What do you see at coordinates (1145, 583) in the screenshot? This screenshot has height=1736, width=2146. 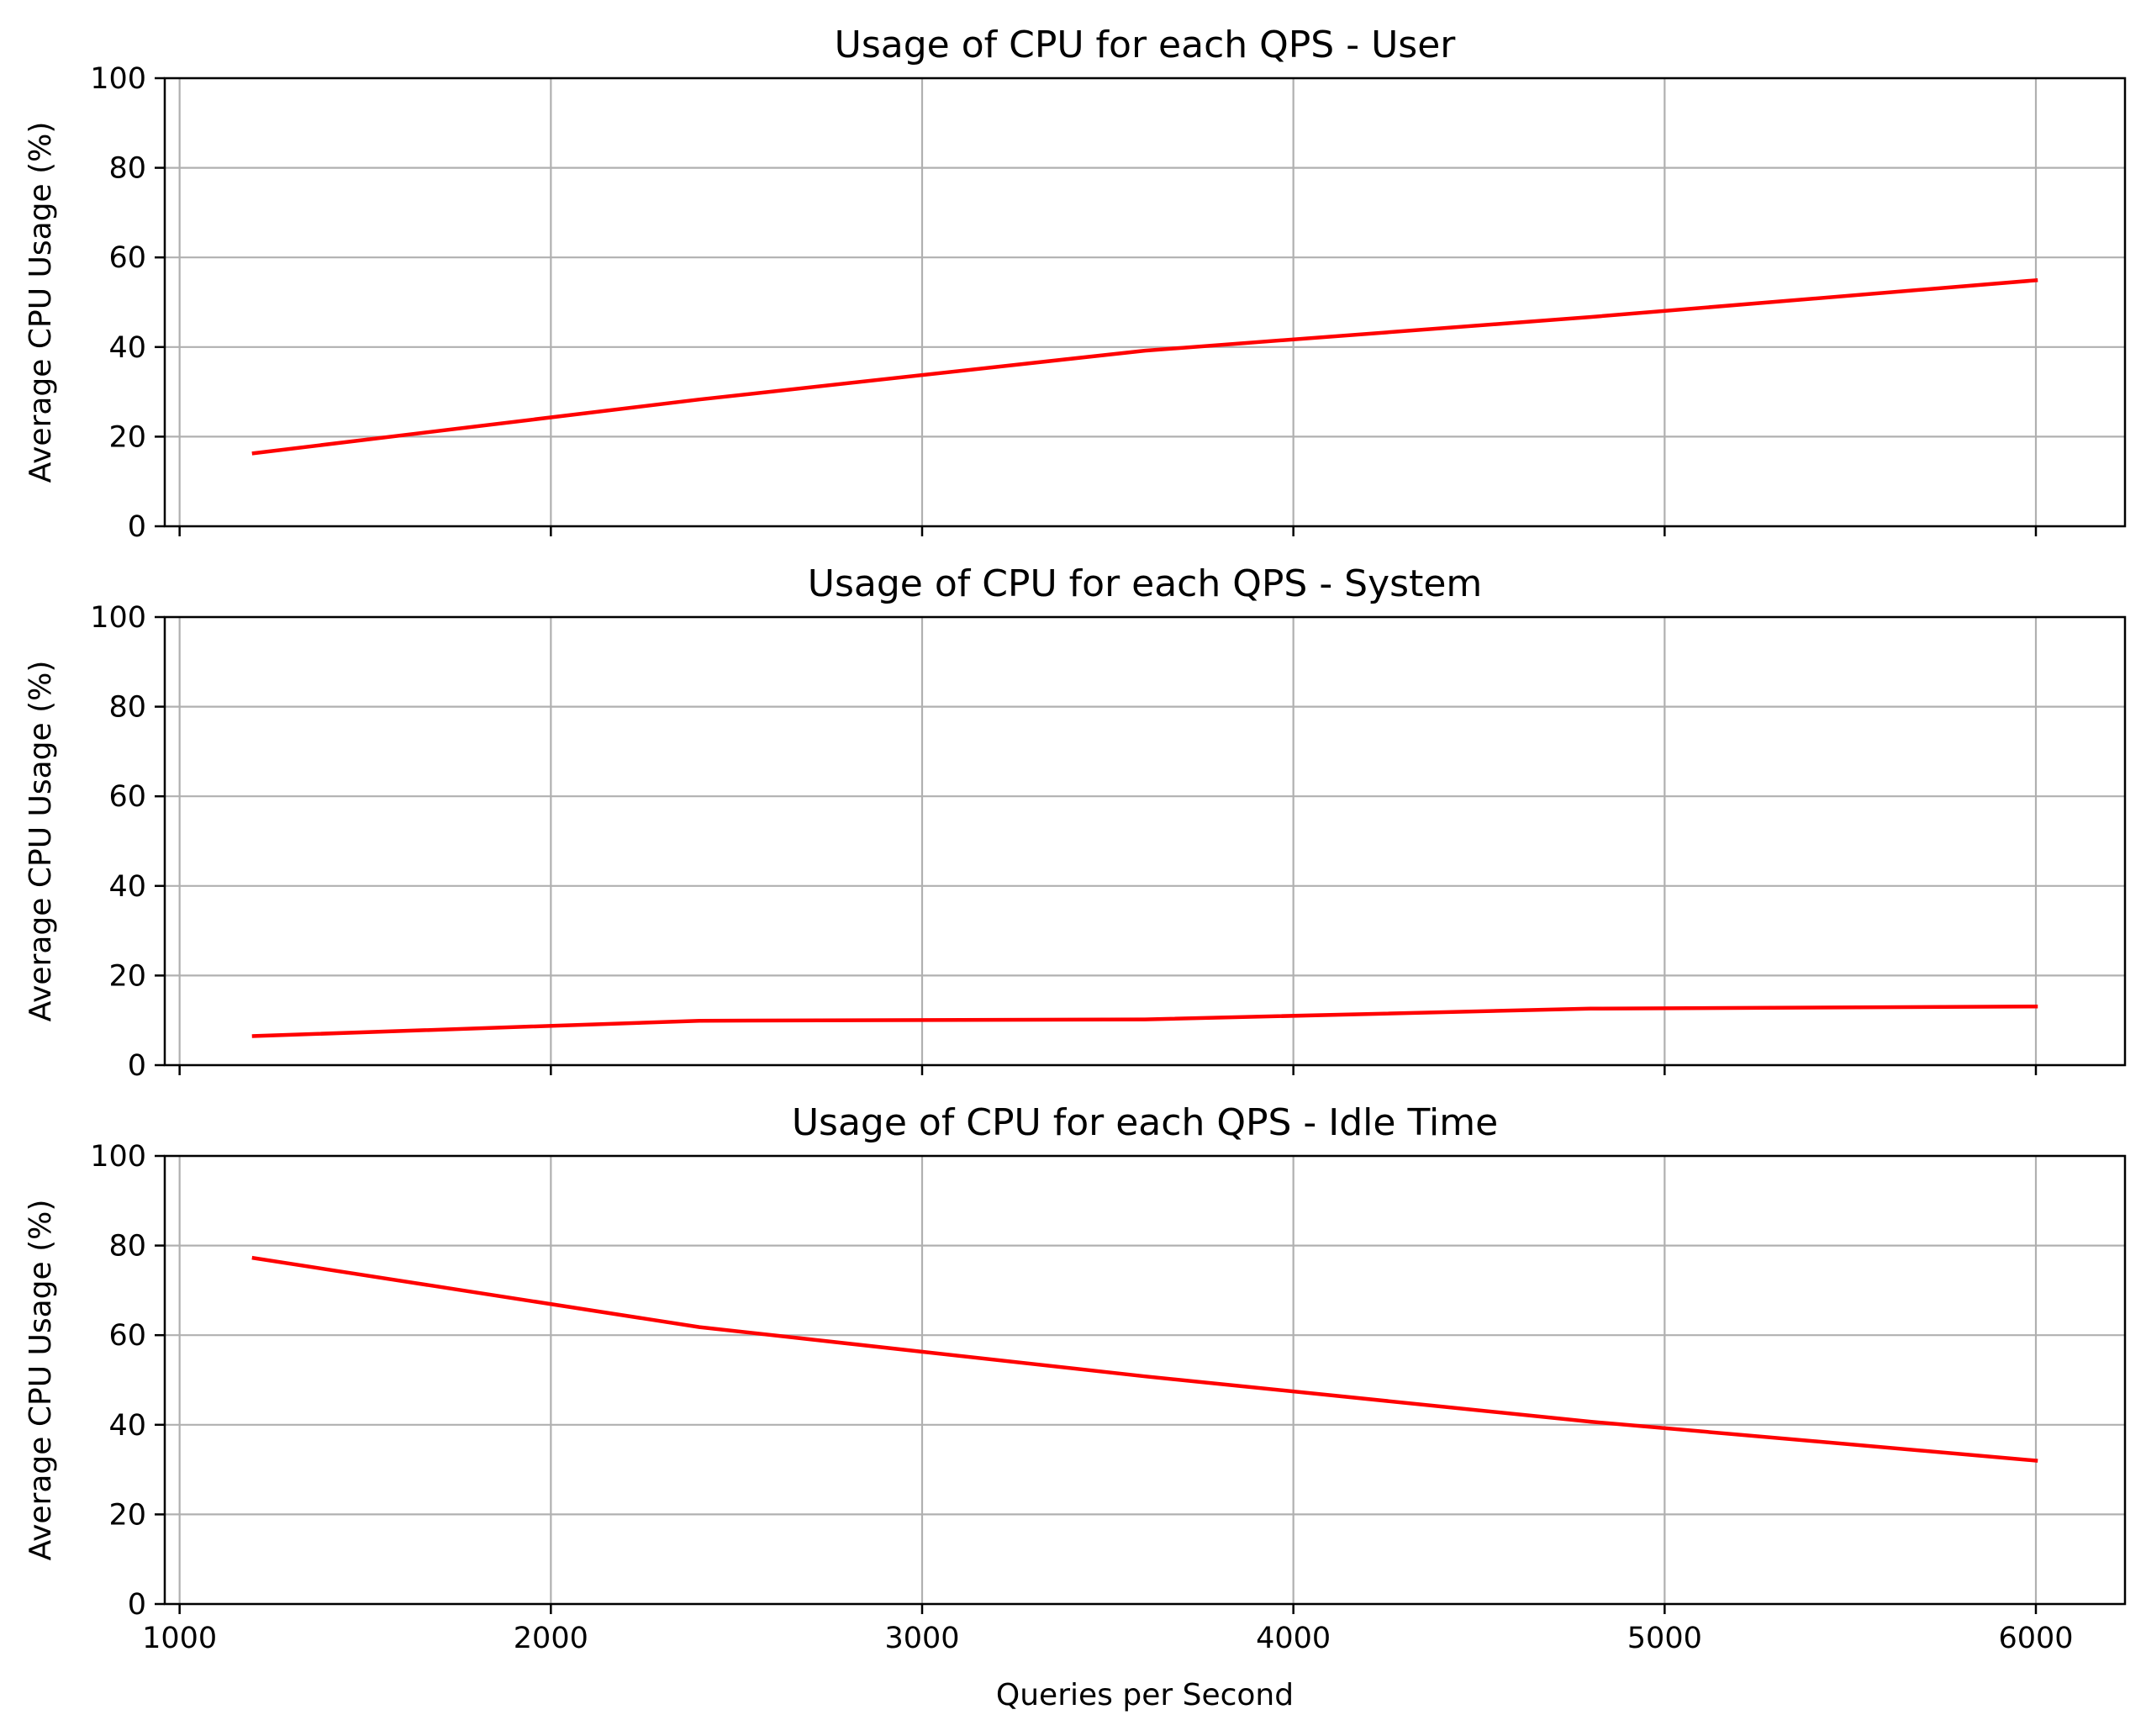 I see `subplot-title: Usage of CPU for each QPS - System` at bounding box center [1145, 583].